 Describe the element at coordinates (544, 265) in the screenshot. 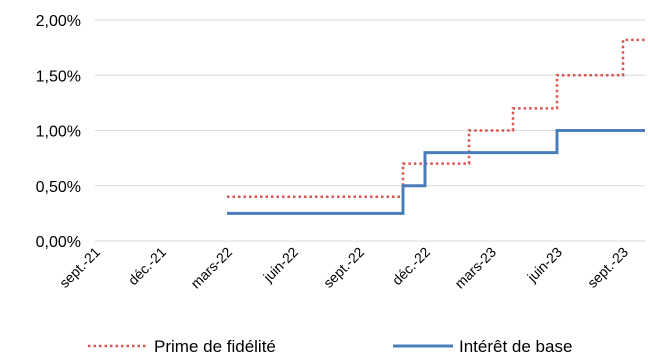

I see `x-tick-label: juin-23` at that location.